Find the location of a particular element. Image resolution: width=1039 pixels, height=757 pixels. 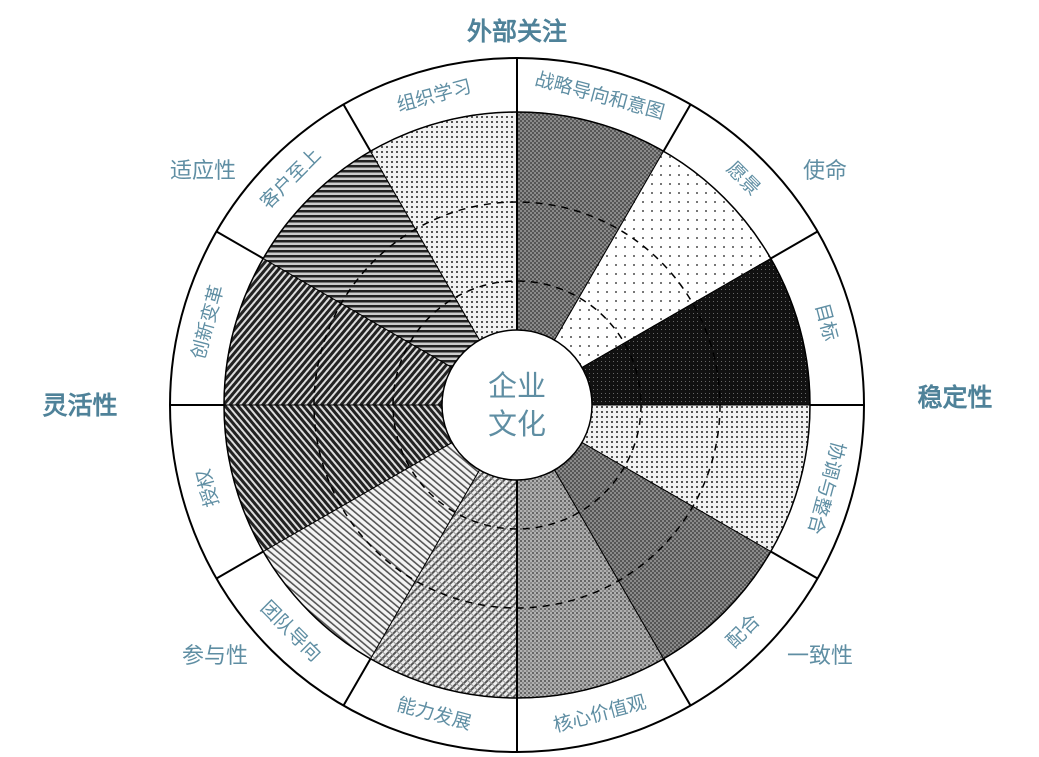

center-label-line2: 文化 is located at coordinates (517, 424).